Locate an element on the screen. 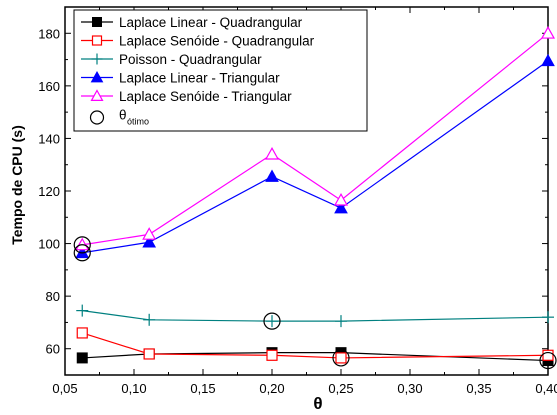  x-tick-label: 0,05 is located at coordinates (64, 388).